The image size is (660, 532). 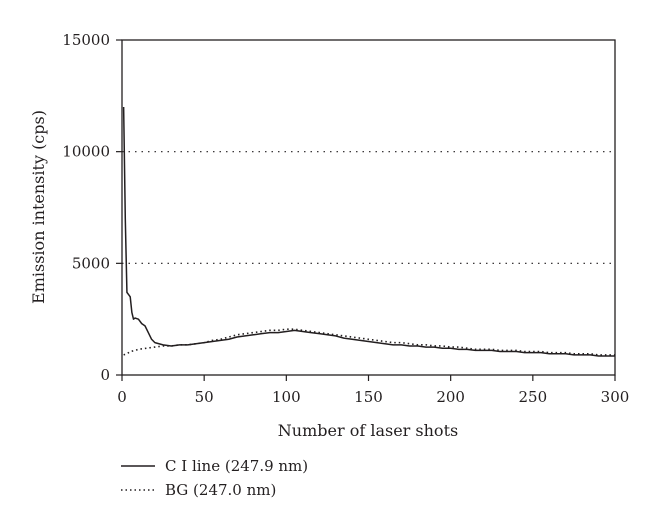 I want to click on x-tick-label-4: 200, so click(x=450, y=397).